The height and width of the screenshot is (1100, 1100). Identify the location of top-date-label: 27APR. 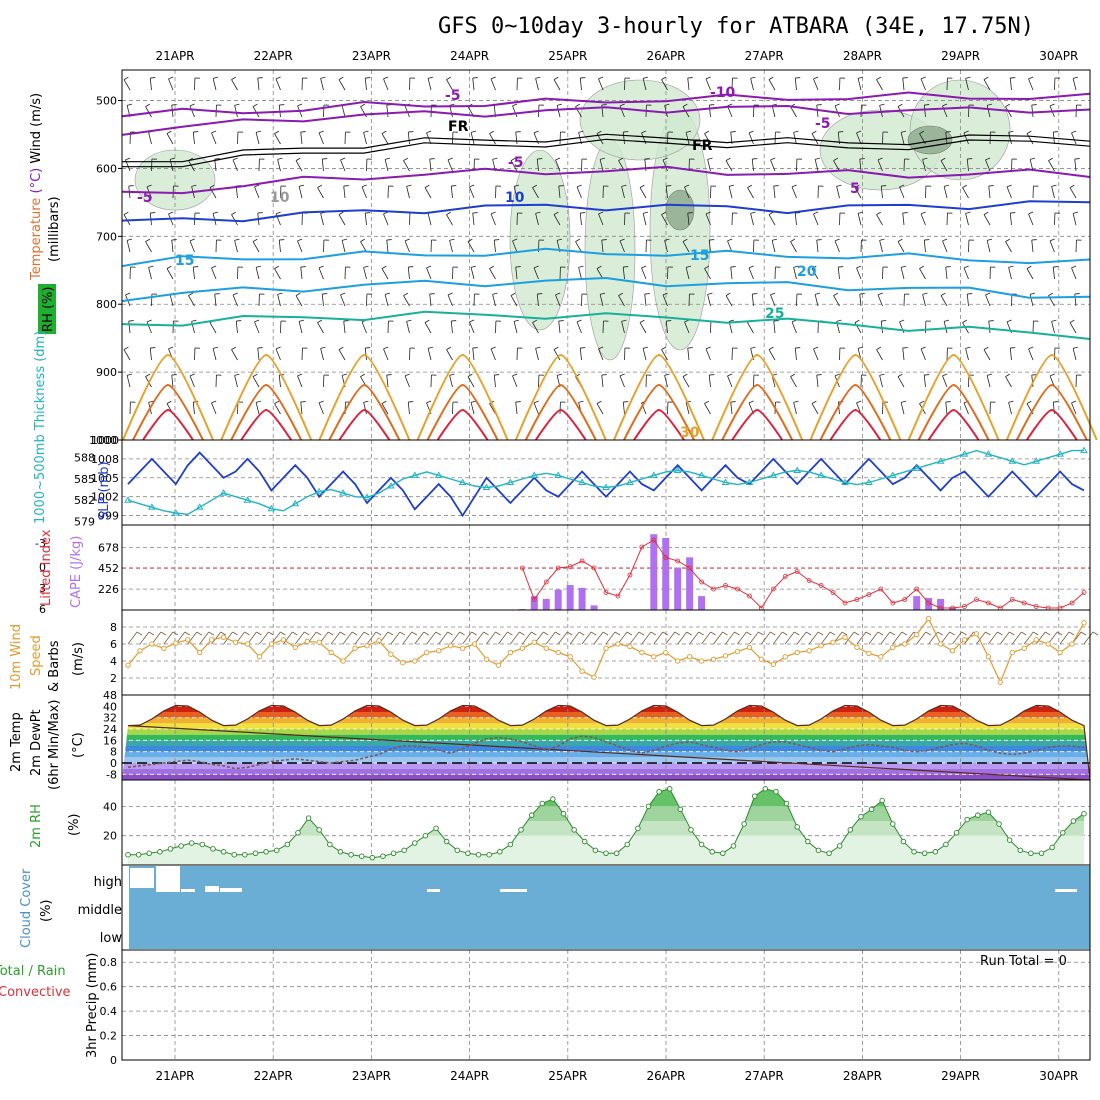
(764, 56).